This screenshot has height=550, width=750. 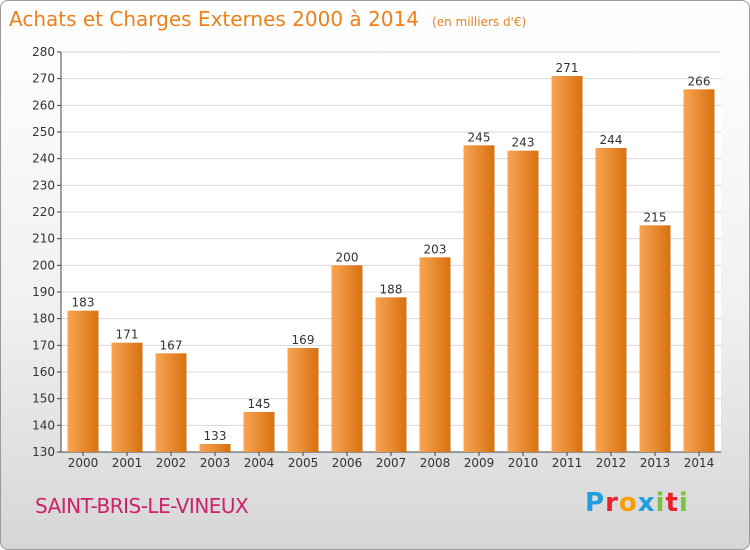 I want to click on bar-2006, so click(x=347, y=358).